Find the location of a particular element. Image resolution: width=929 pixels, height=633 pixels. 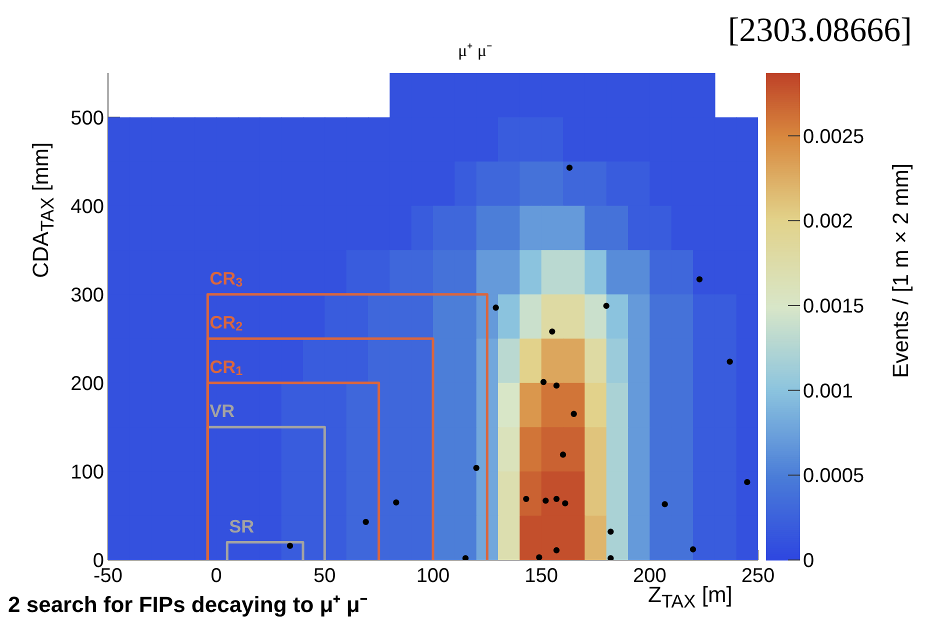

color-bar-label: 0.0005 is located at coordinates (833, 476).